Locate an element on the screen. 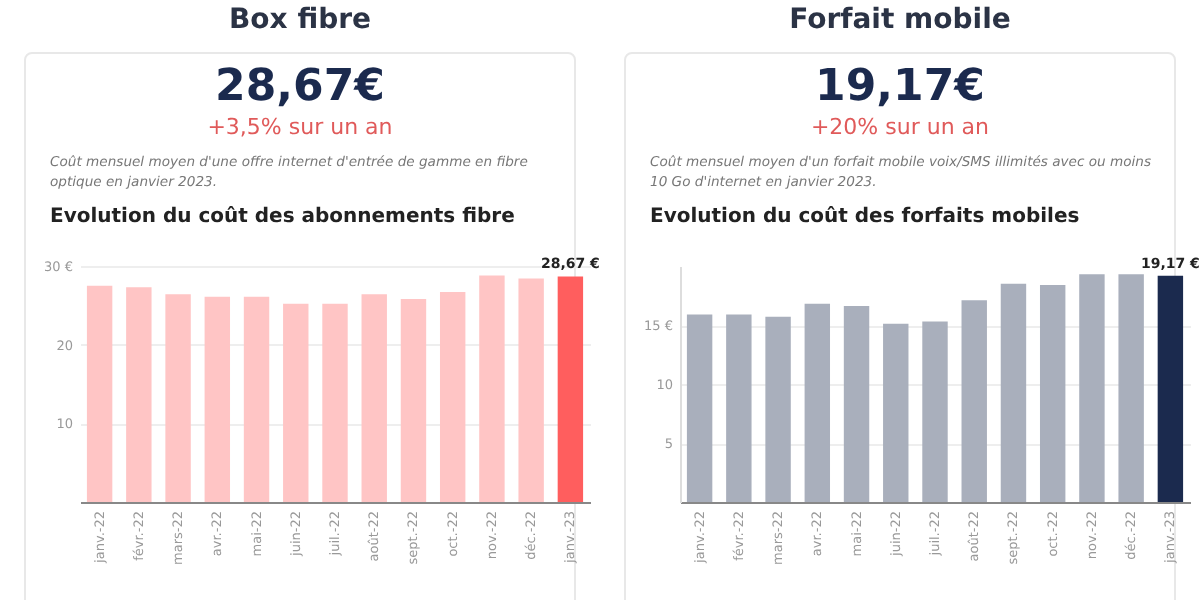 This screenshot has height=600, width=1200. chart-title: Forfait mobile is located at coordinates (900, 20).